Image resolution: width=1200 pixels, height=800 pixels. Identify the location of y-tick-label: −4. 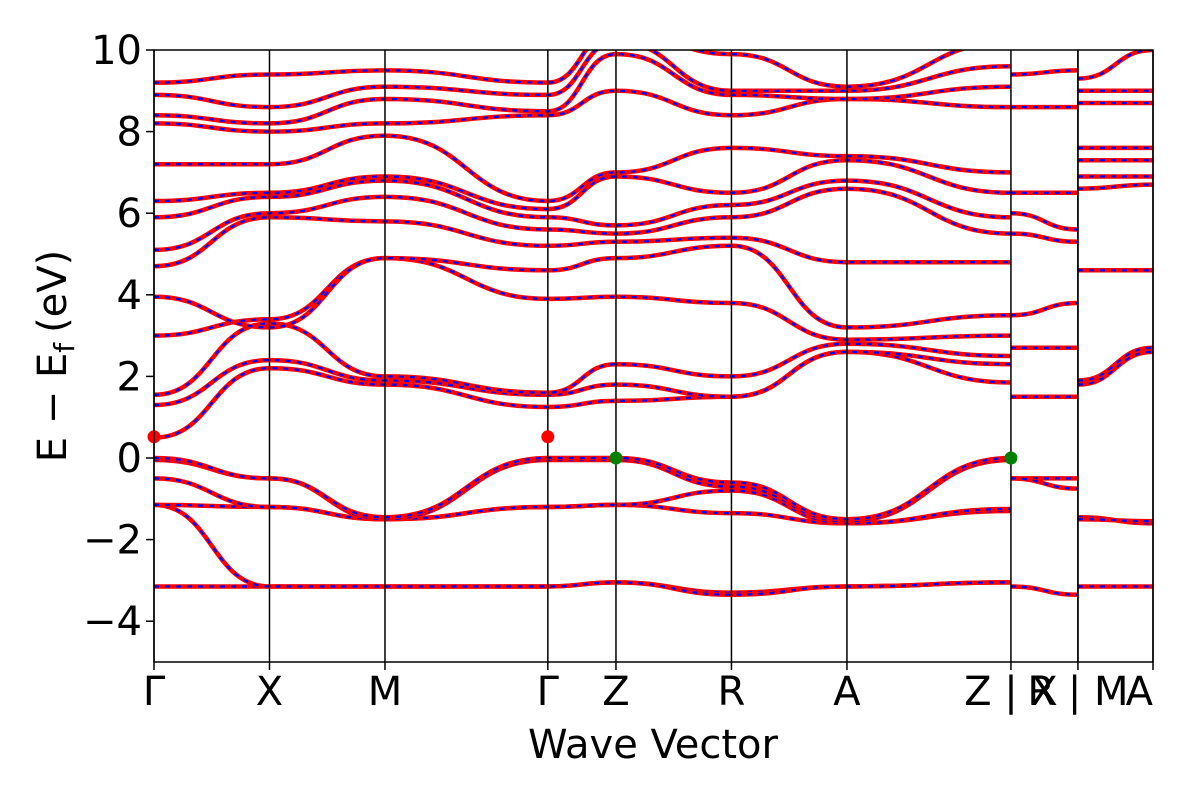
(112, 622).